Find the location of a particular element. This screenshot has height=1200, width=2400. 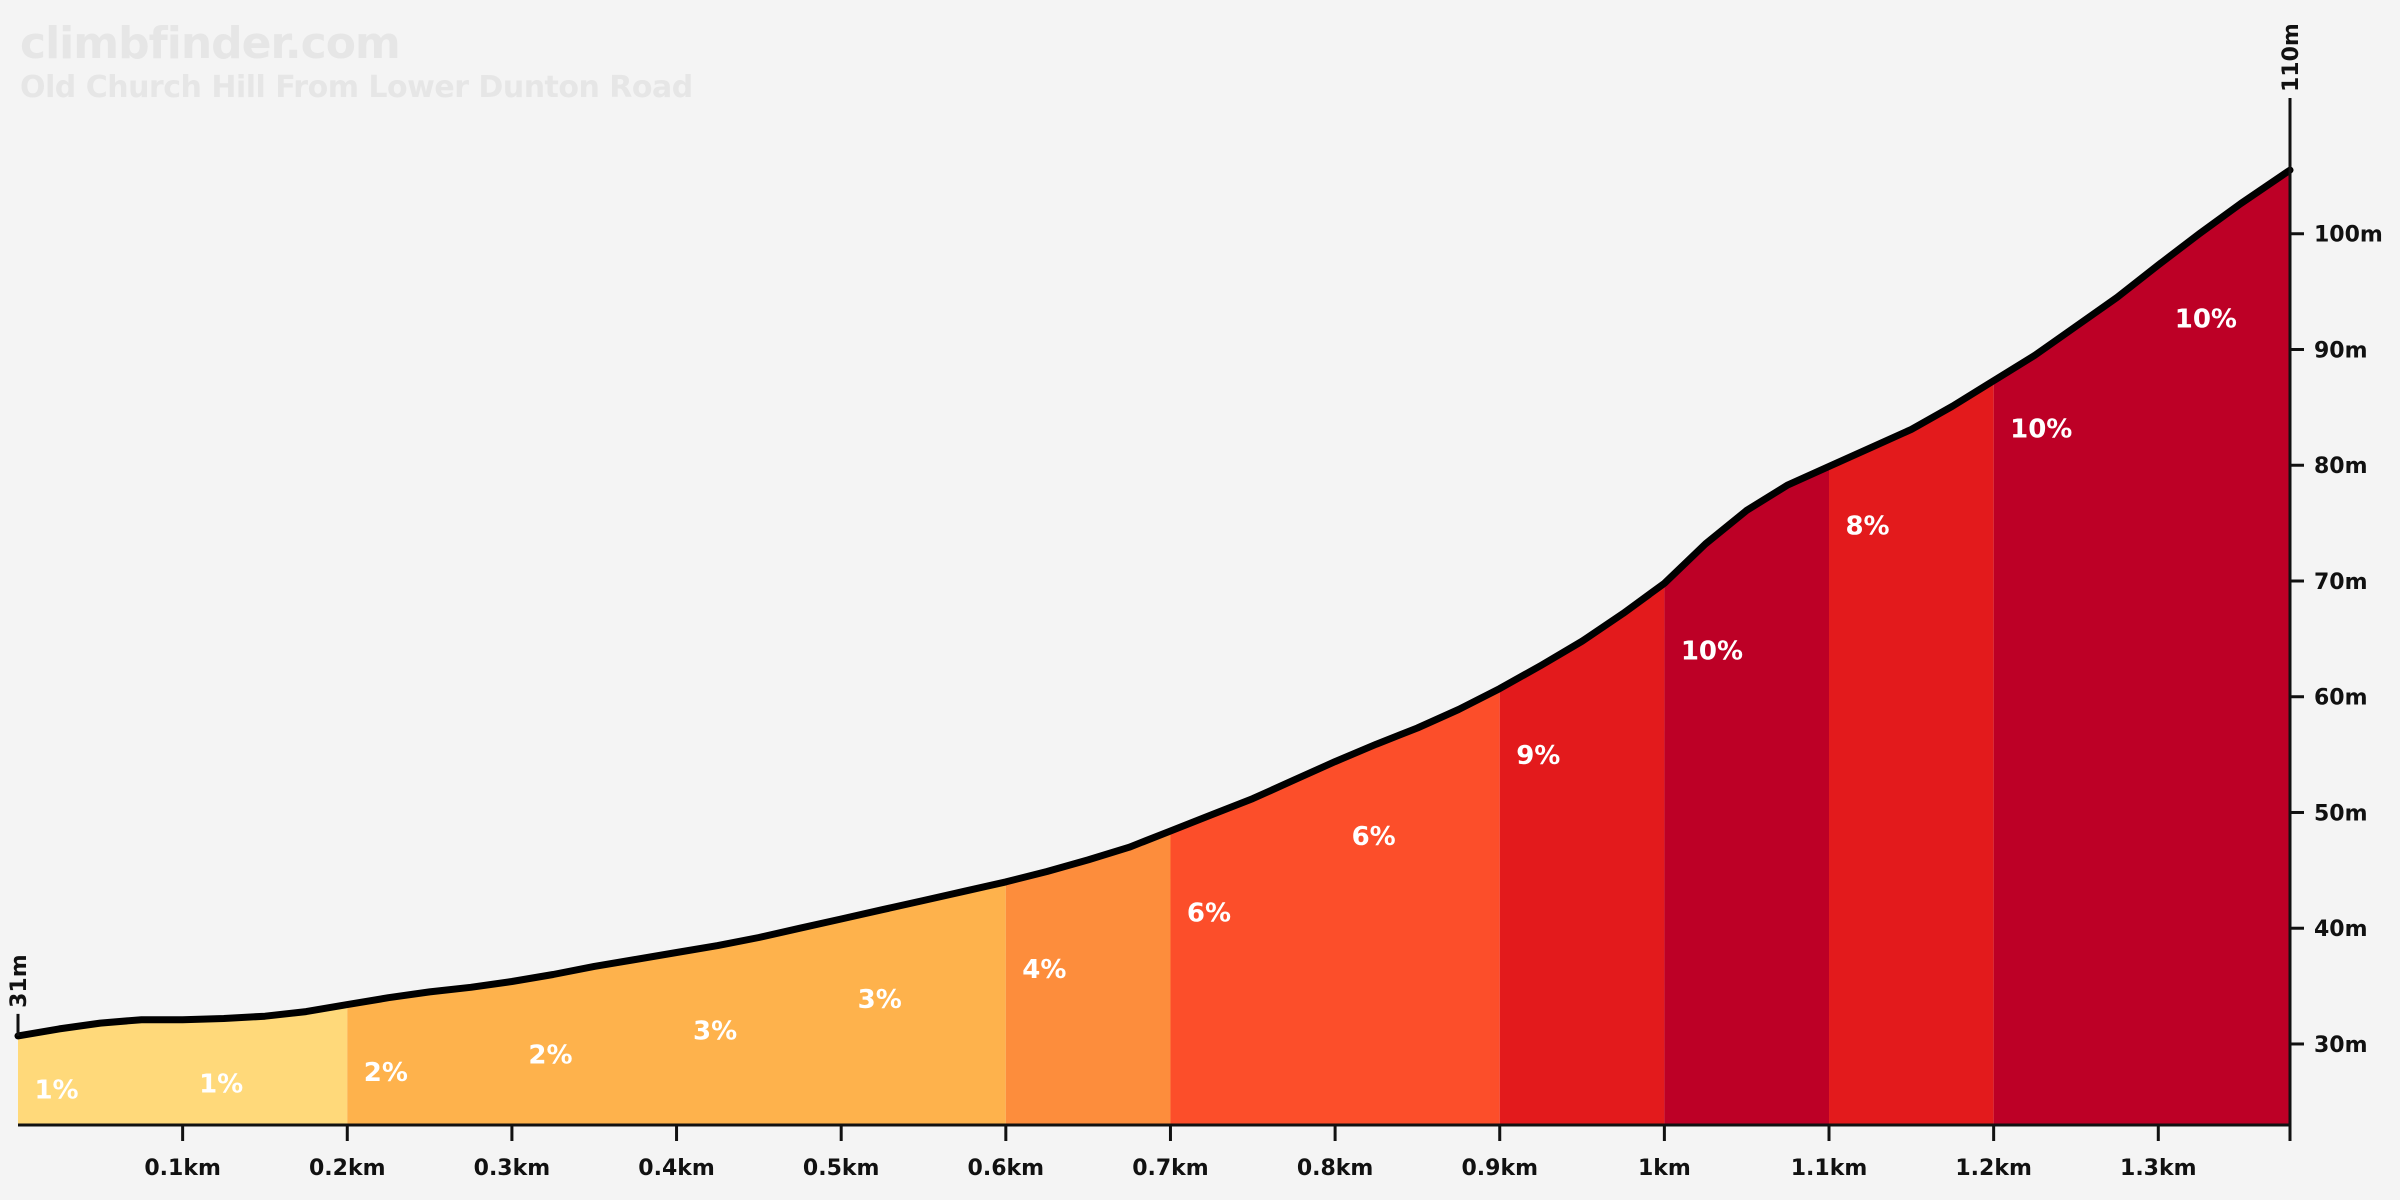

x-tick-label-6: 0.7km is located at coordinates (1170, 1168).